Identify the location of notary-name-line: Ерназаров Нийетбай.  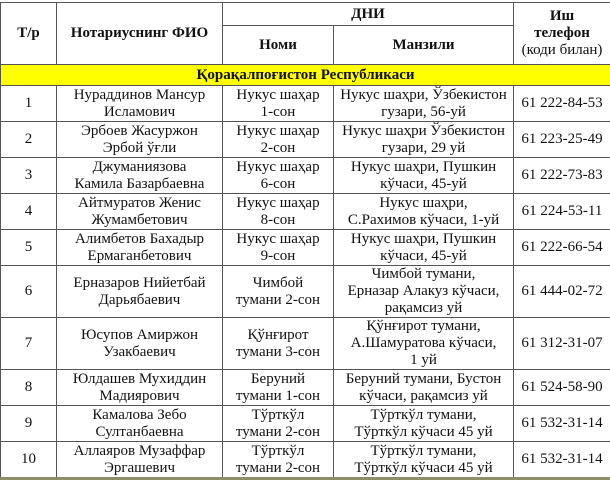
(139, 282).